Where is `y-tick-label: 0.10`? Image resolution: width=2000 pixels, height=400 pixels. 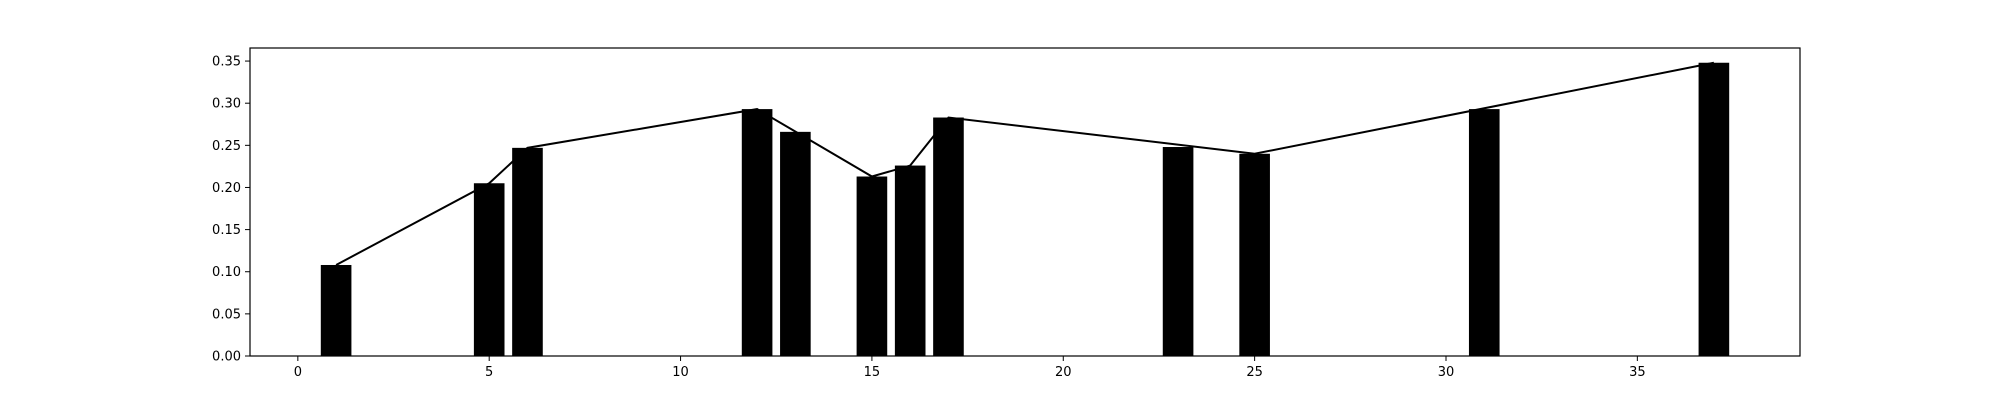 y-tick-label: 0.10 is located at coordinates (226, 272).